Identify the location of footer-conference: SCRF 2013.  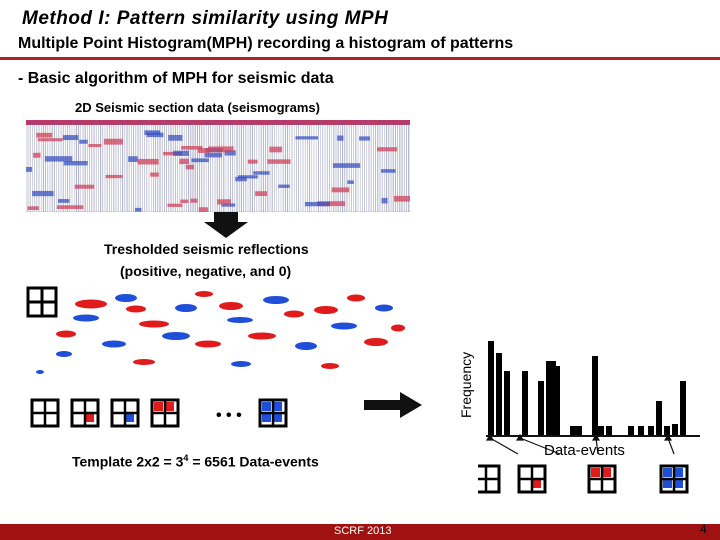
(363, 531).